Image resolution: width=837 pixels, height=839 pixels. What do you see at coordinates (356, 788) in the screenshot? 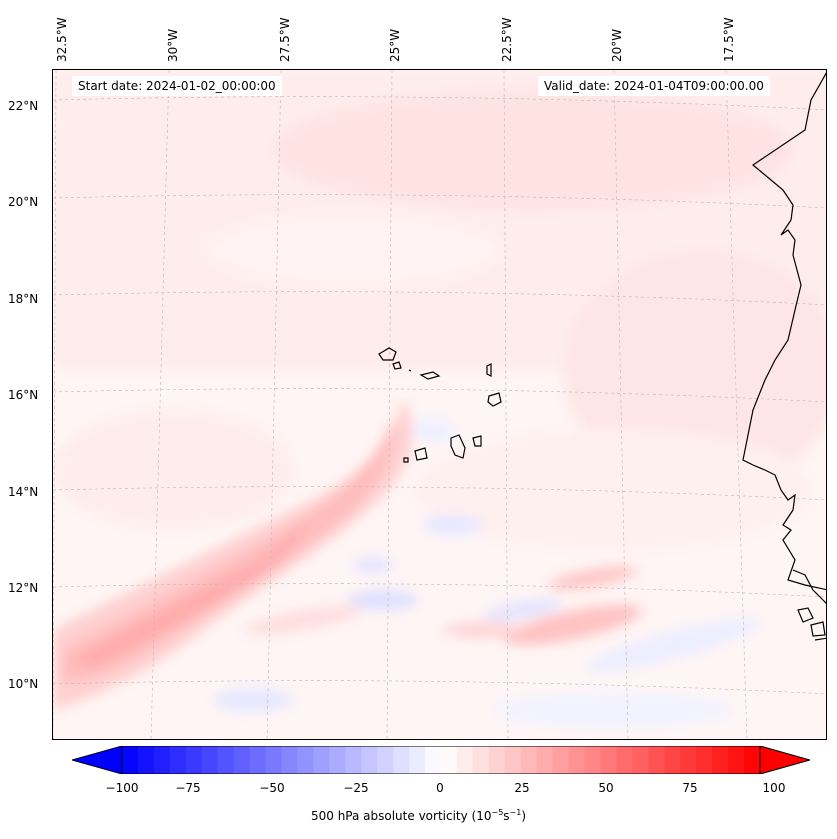
I see `colorbar-tick: −25` at bounding box center [356, 788].